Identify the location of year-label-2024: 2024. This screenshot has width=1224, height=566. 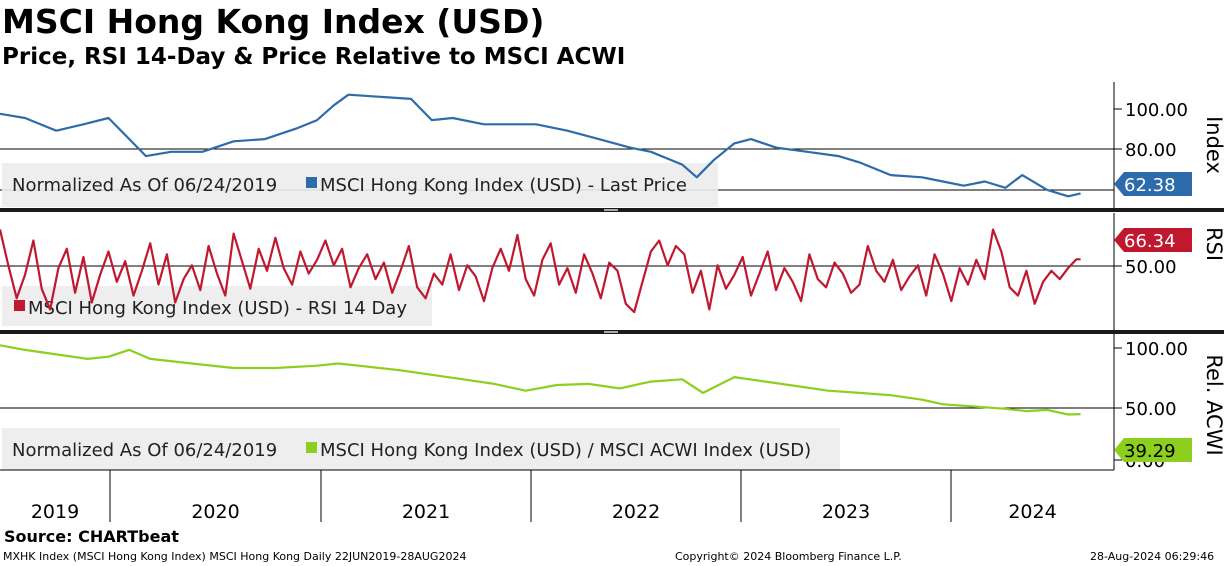
(1032, 512).